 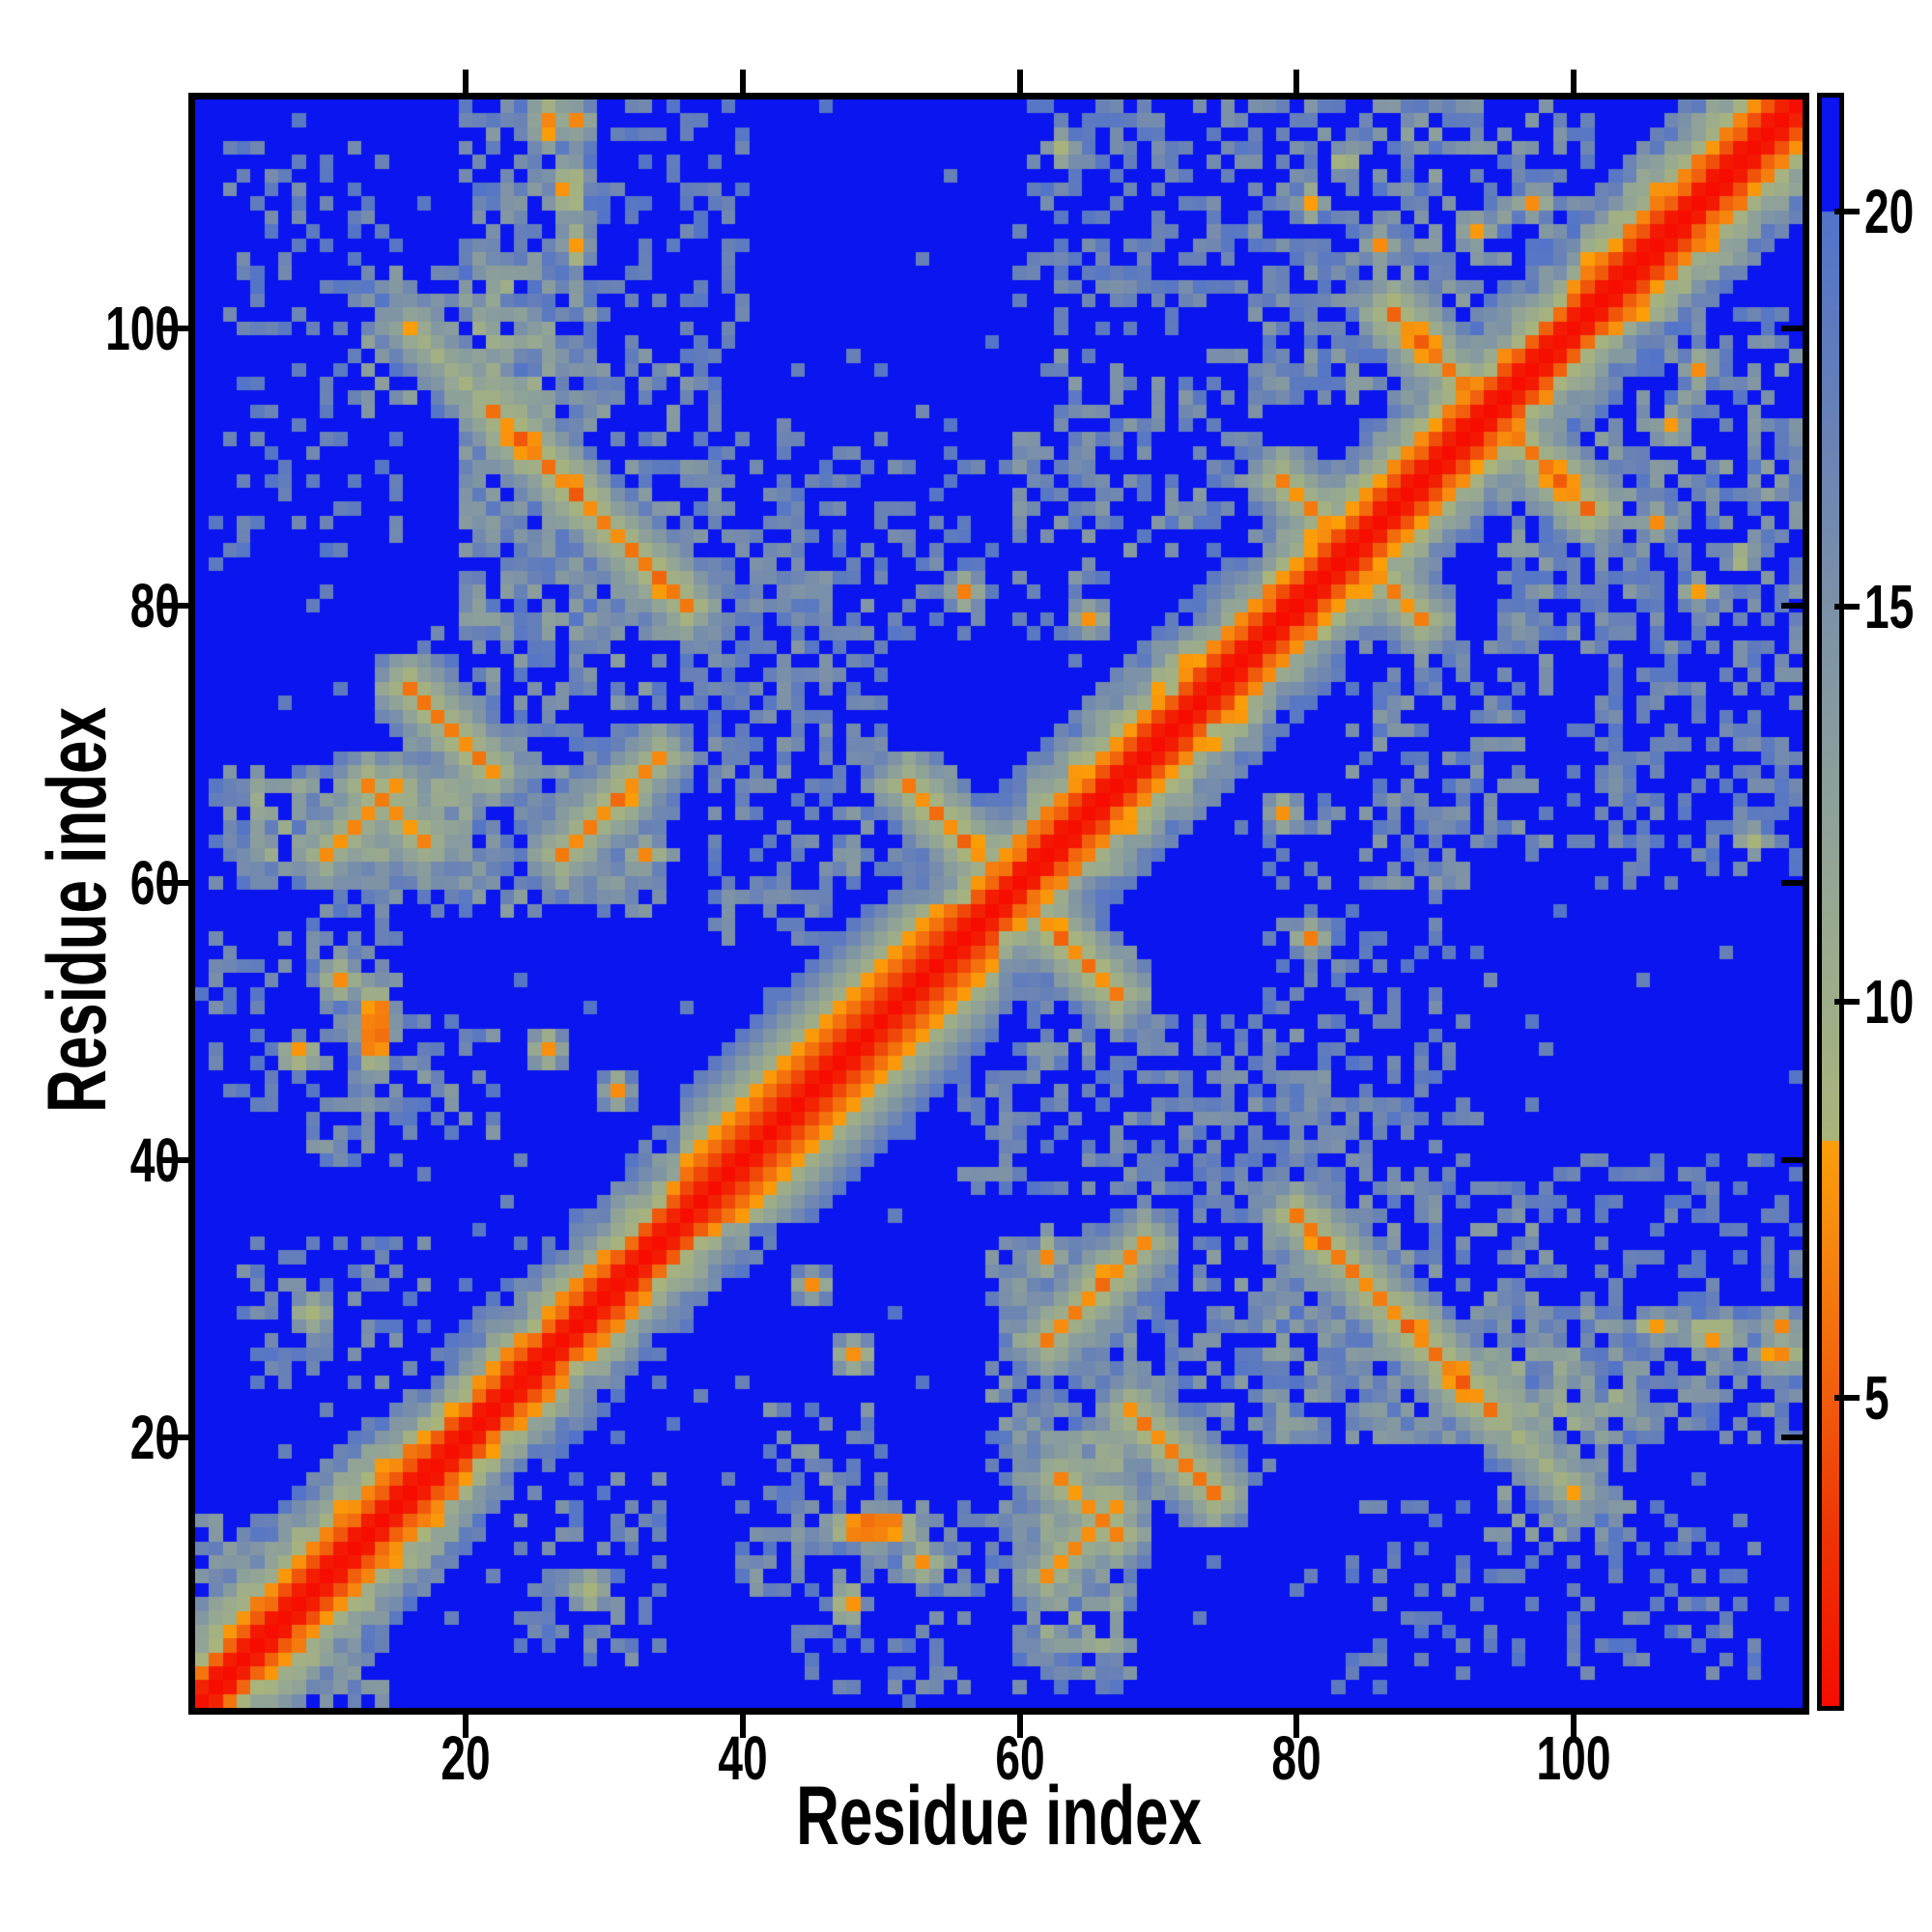 What do you see at coordinates (1876, 1397) in the screenshot?
I see `colorbar-tick-label: 5` at bounding box center [1876, 1397].